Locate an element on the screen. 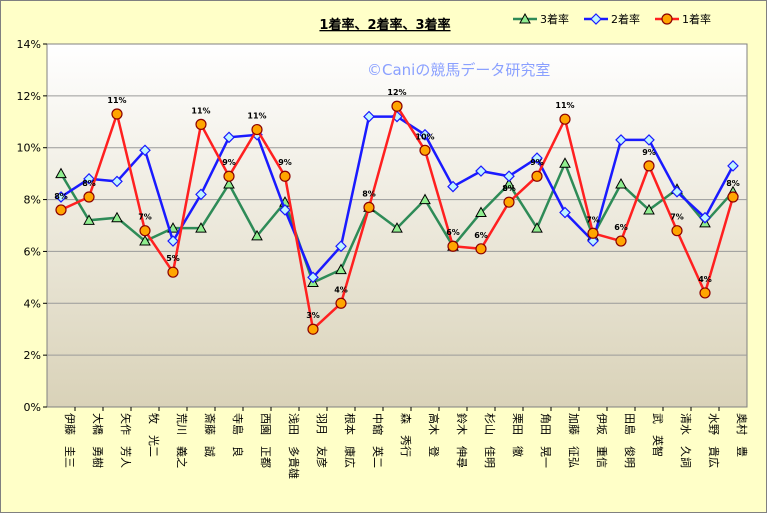  legend: 3着率 2着率 1着率 is located at coordinates (612, 19).